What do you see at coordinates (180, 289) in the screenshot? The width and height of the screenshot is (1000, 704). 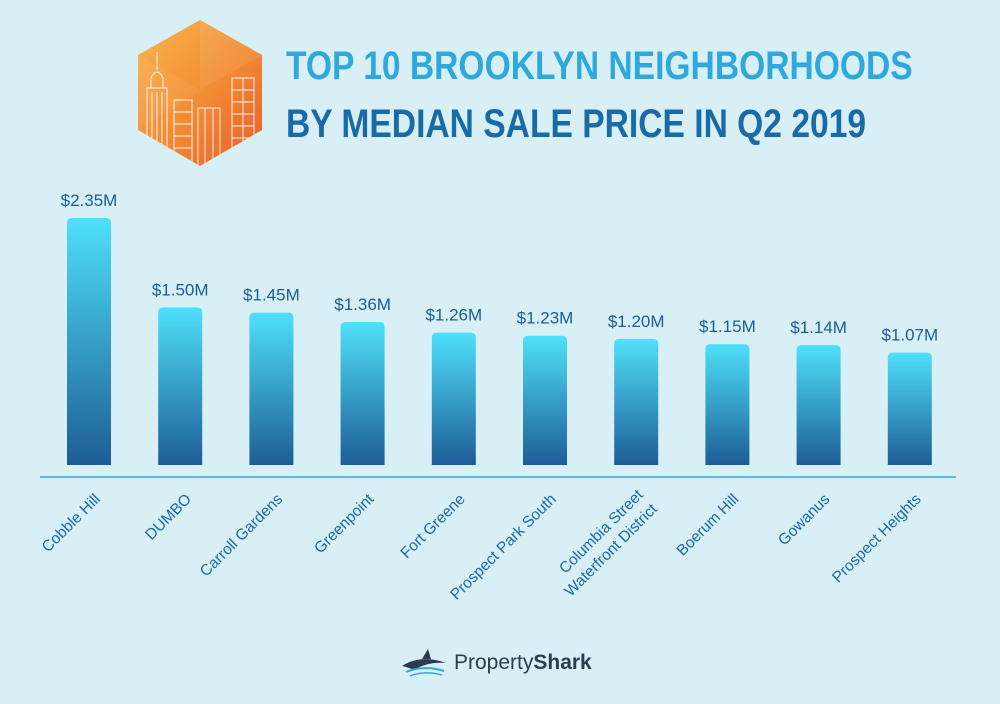 I see `bar-value-label: $1.50M` at bounding box center [180, 289].